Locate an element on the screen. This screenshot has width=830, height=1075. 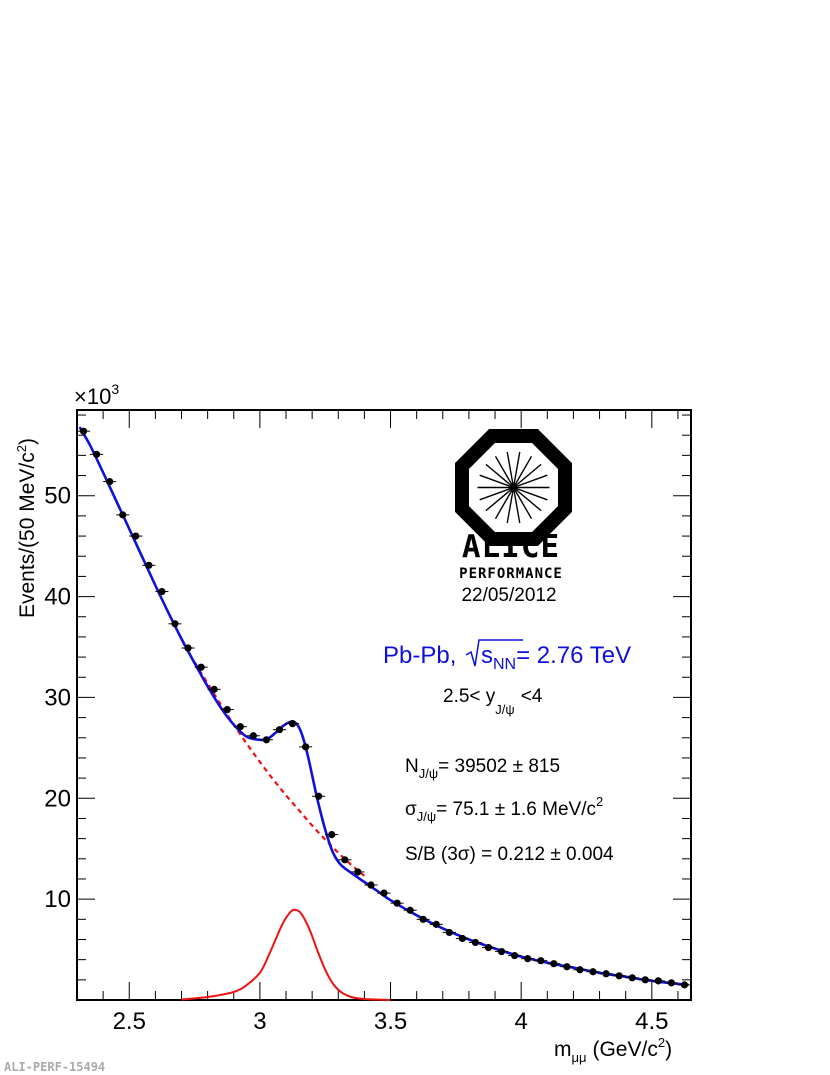
n-jpsi-value: = 39502 ± 815 is located at coordinates (499, 766).